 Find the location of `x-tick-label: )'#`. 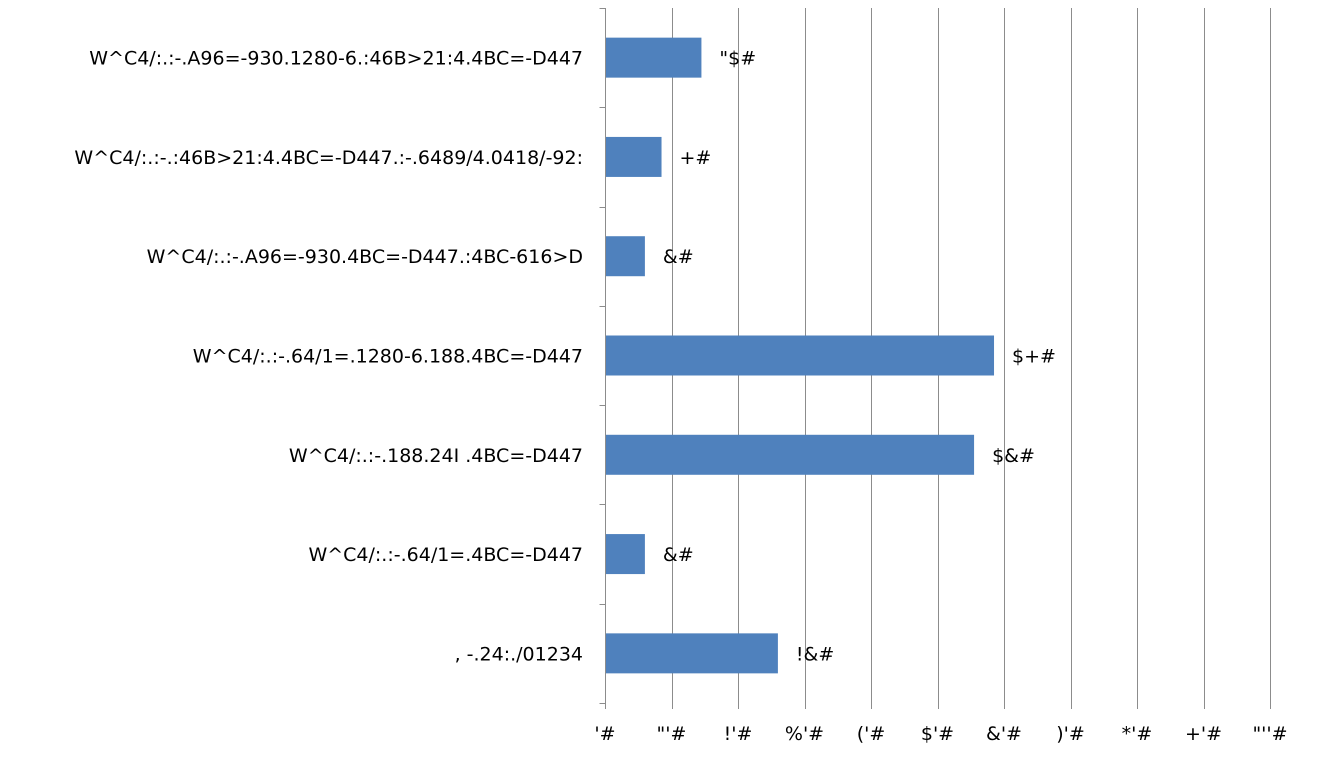

x-tick-label: )'# is located at coordinates (1070, 734).